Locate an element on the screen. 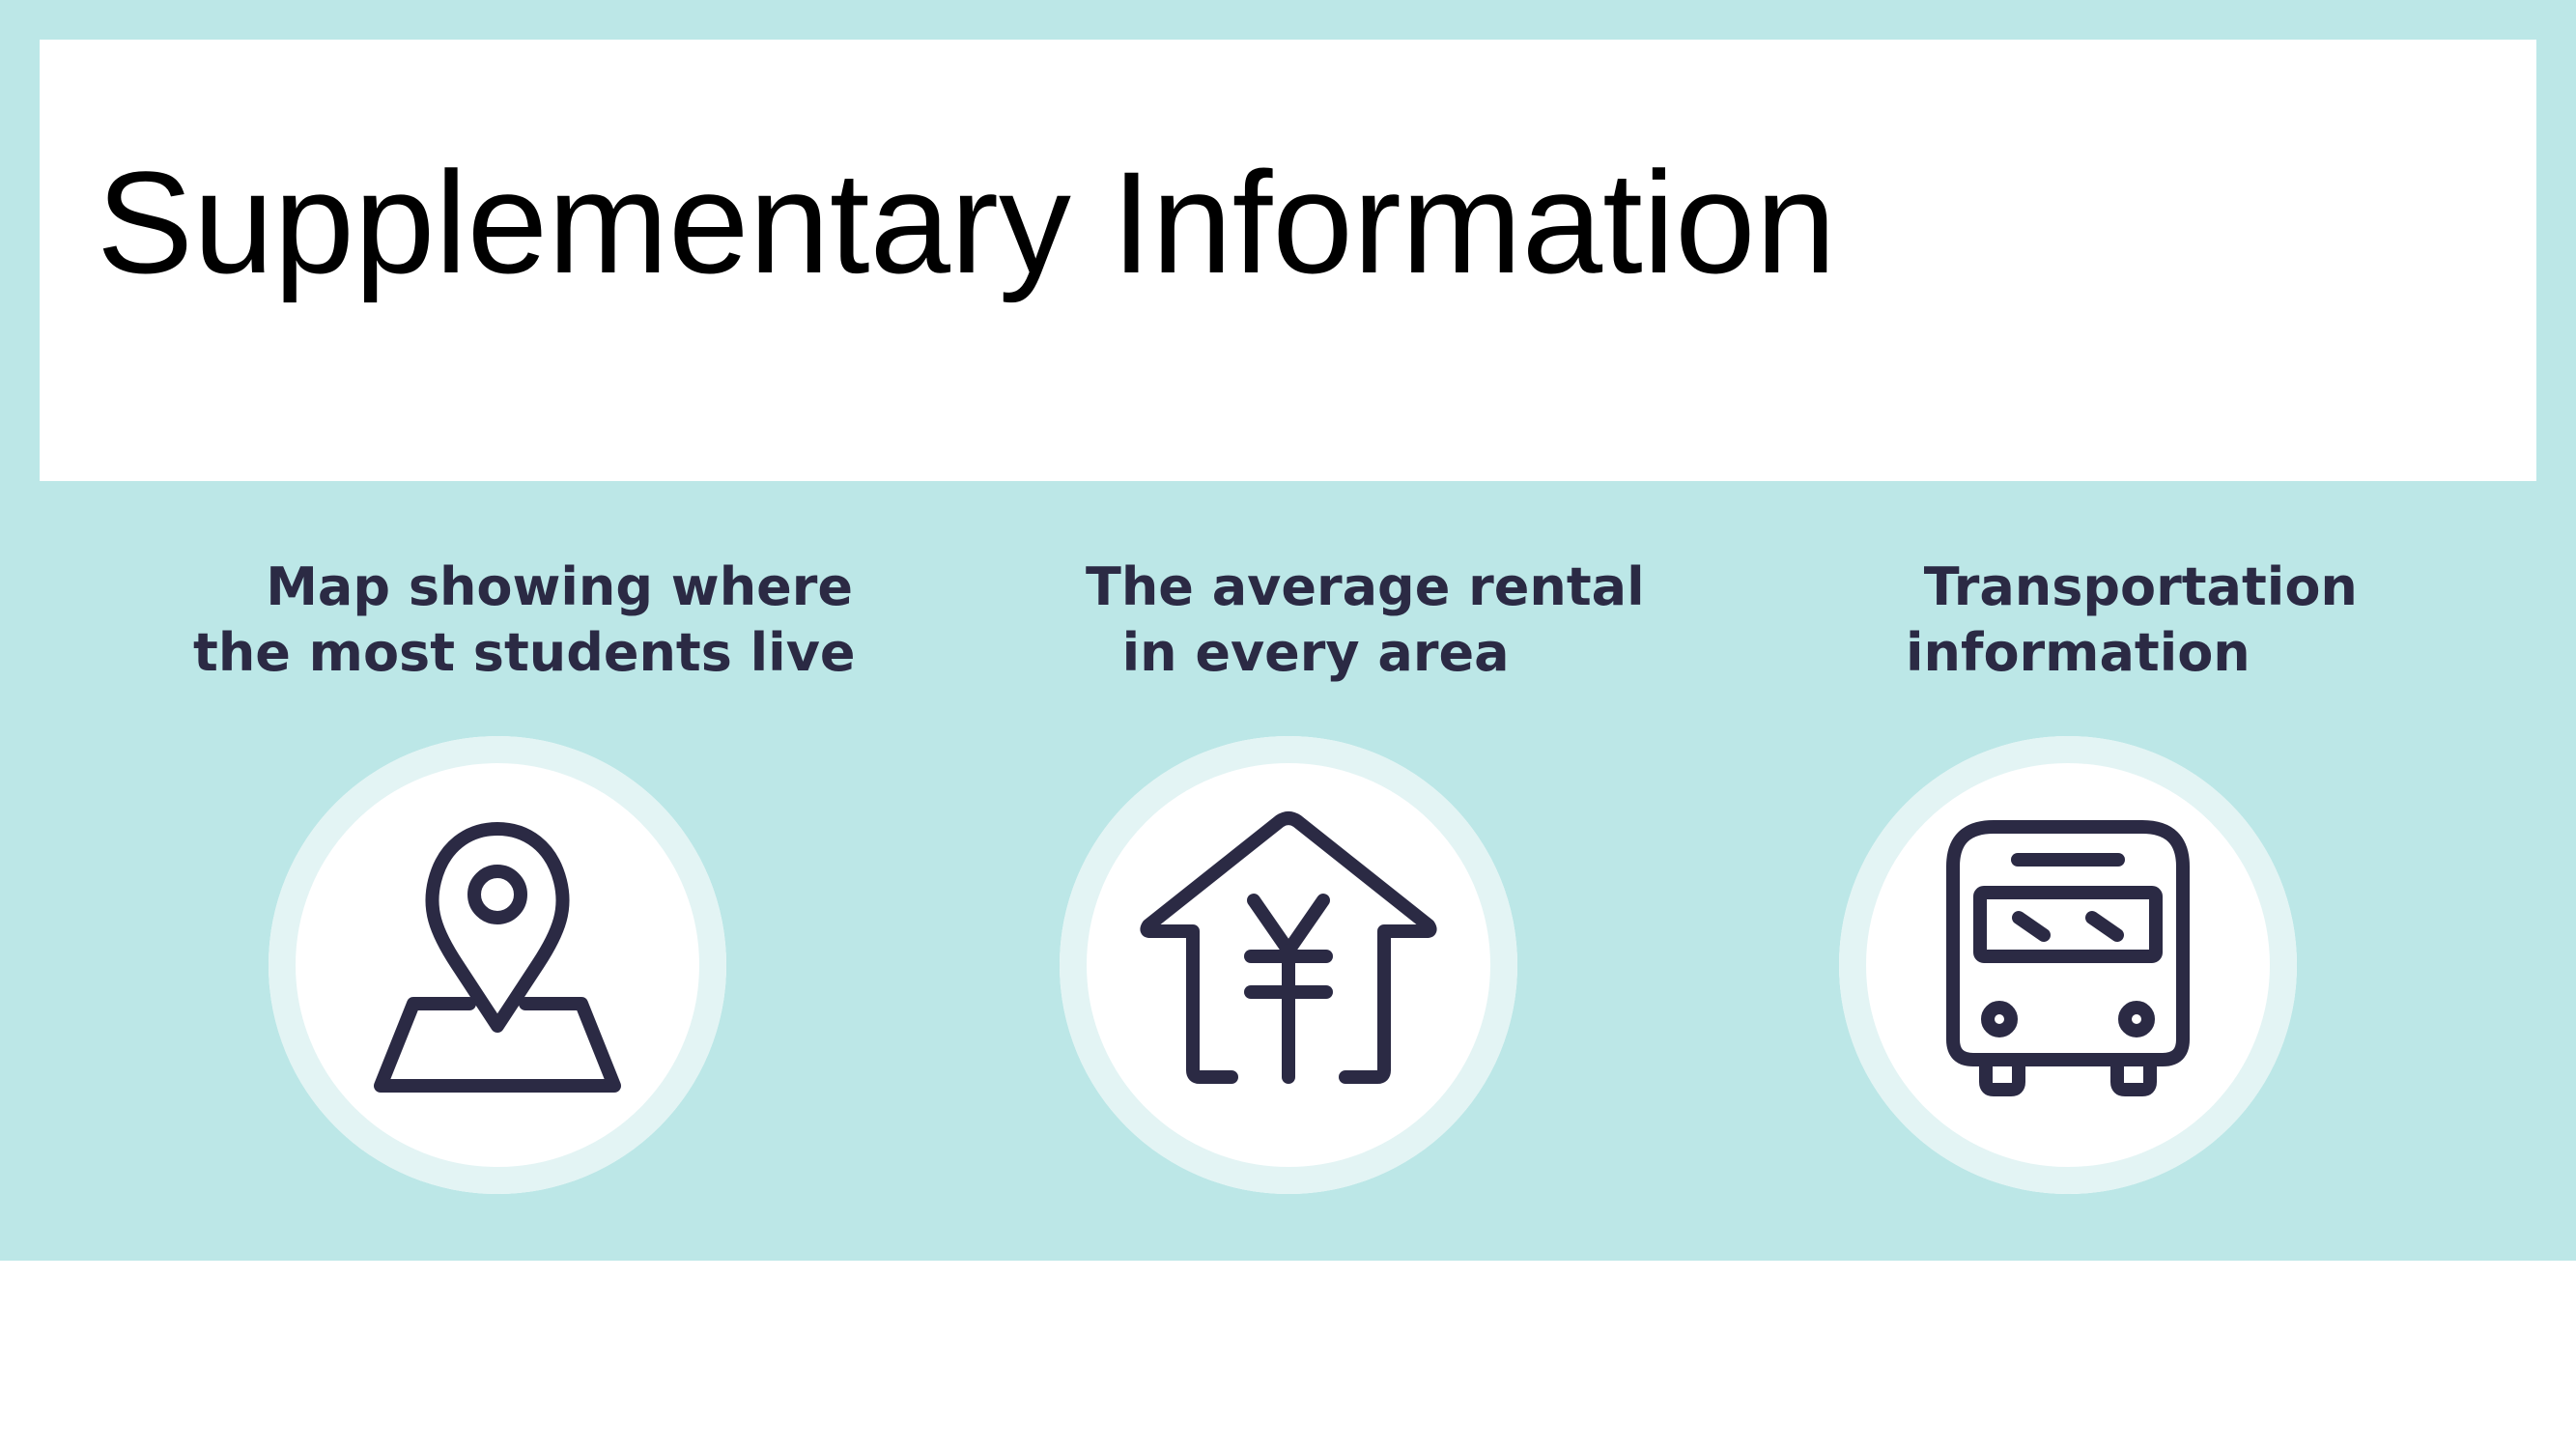  page-title: Supplementary Information is located at coordinates (966, 222).